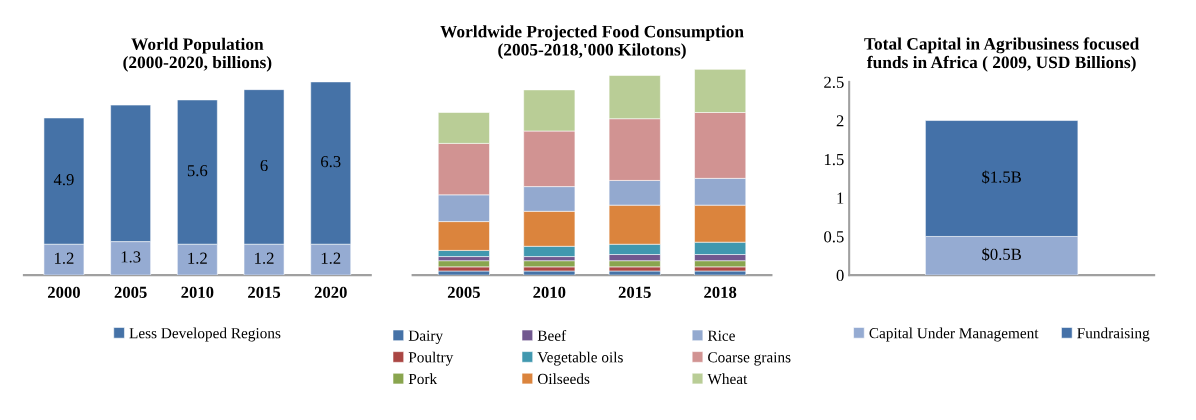 This screenshot has height=420, width=1196. I want to click on legend-label: Dairy, so click(426, 337).